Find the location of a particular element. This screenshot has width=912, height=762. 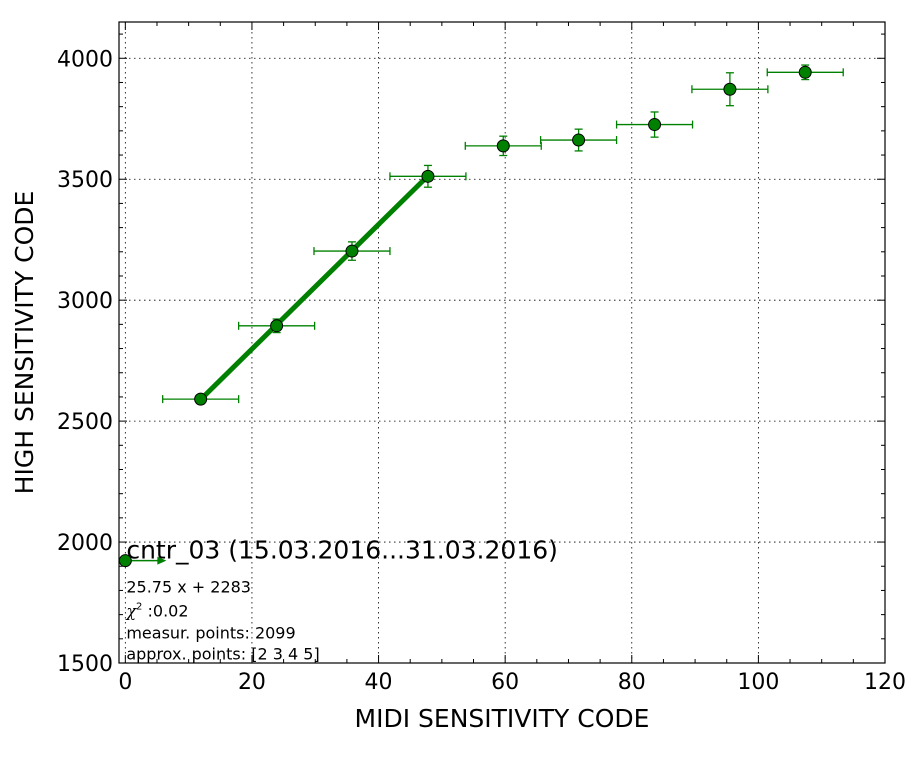

x-tick-label: 60 is located at coordinates (505, 682).